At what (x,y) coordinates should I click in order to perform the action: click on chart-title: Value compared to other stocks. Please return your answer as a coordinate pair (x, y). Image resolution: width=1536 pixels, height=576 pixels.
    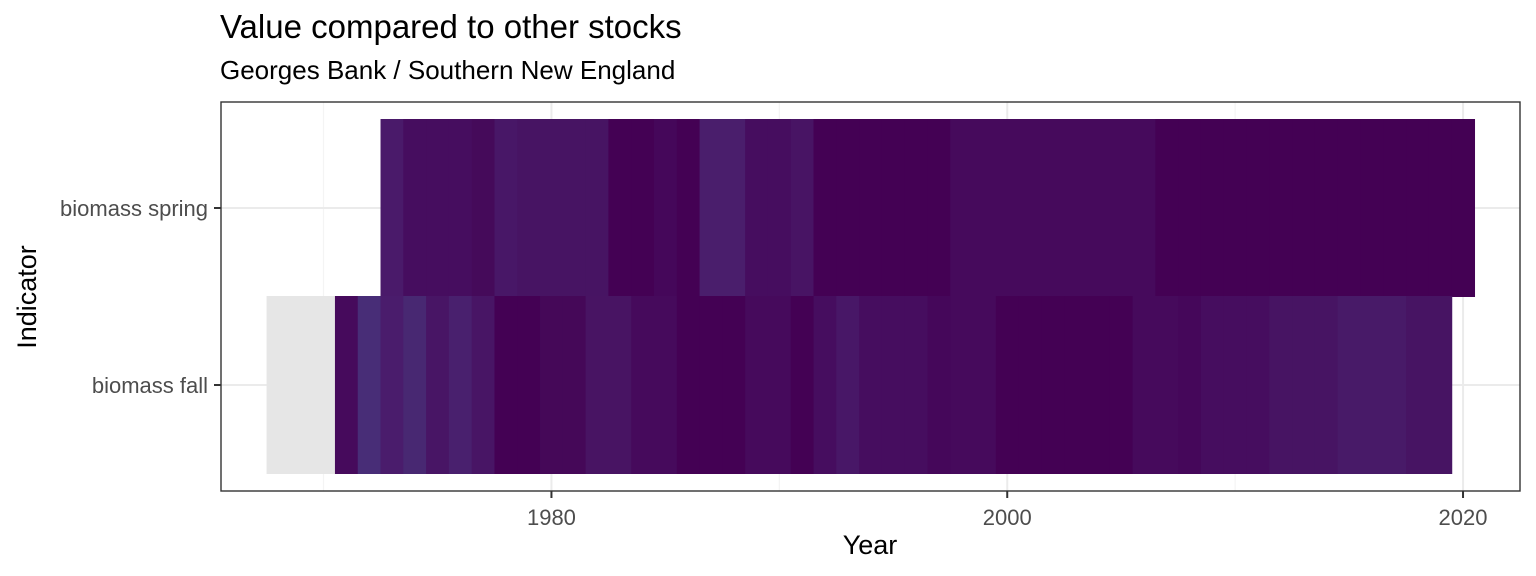
    Looking at the image, I should click on (451, 26).